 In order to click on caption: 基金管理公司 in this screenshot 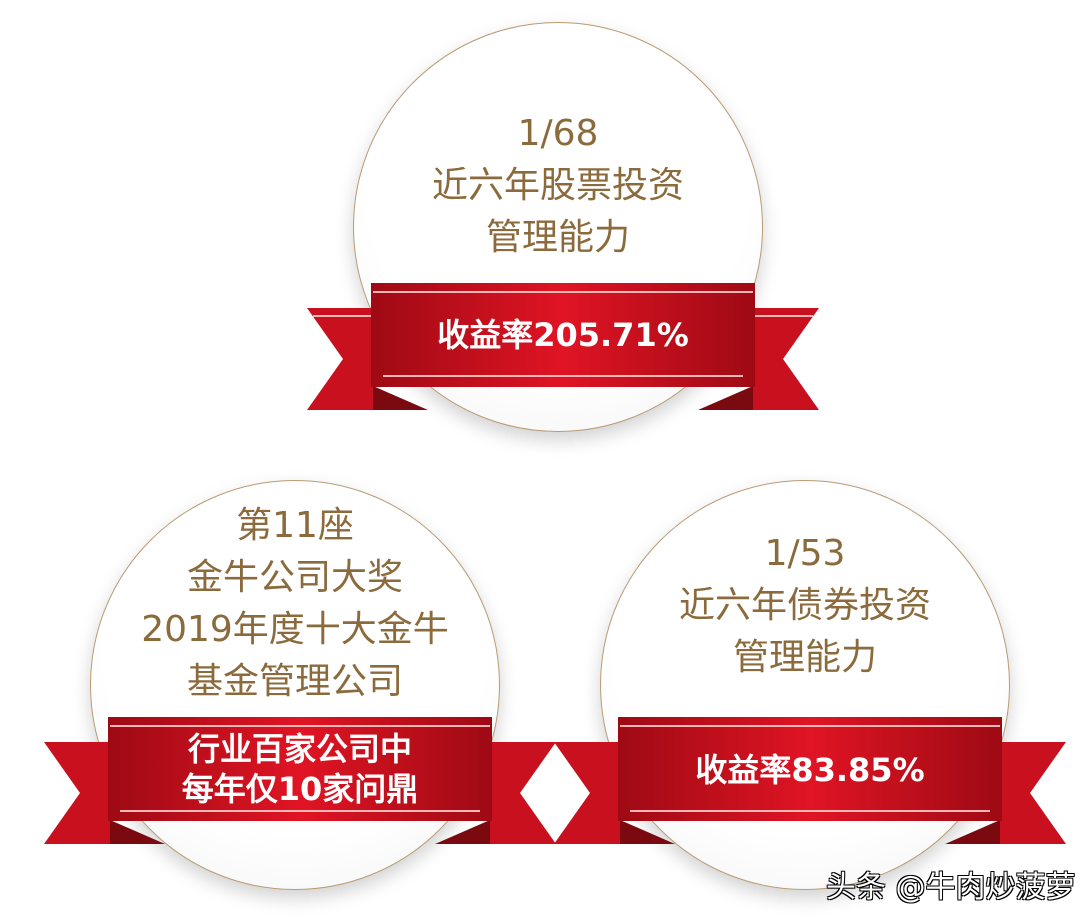, I will do `click(294, 681)`.